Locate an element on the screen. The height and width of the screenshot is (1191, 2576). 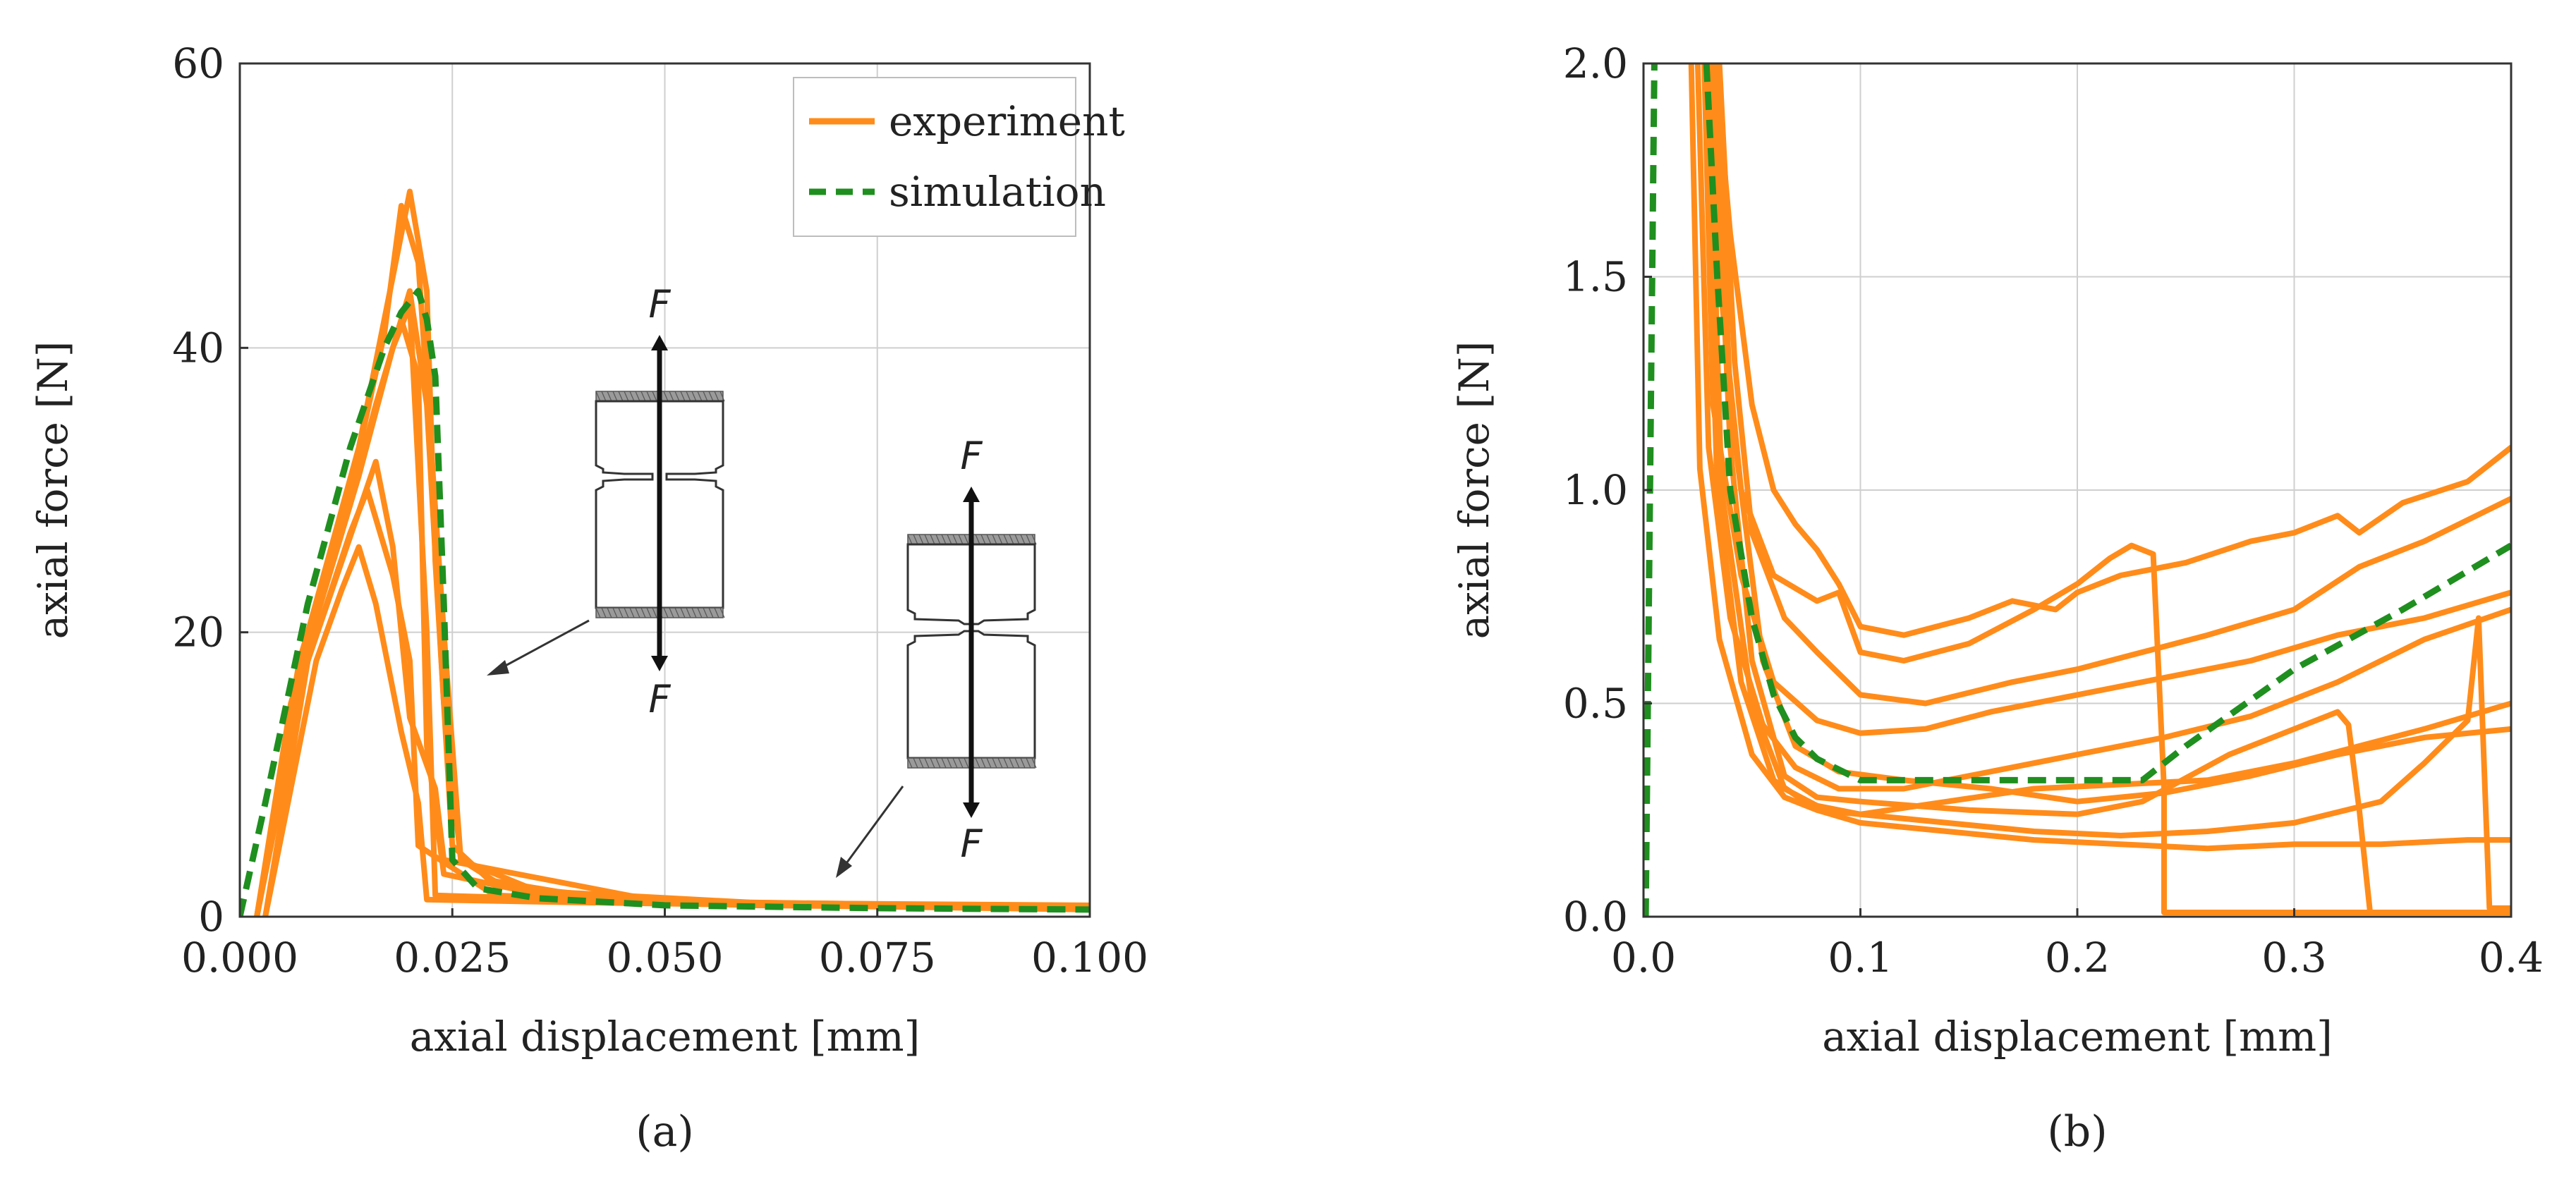
x-tick-label: 0.000 is located at coordinates (239, 958).